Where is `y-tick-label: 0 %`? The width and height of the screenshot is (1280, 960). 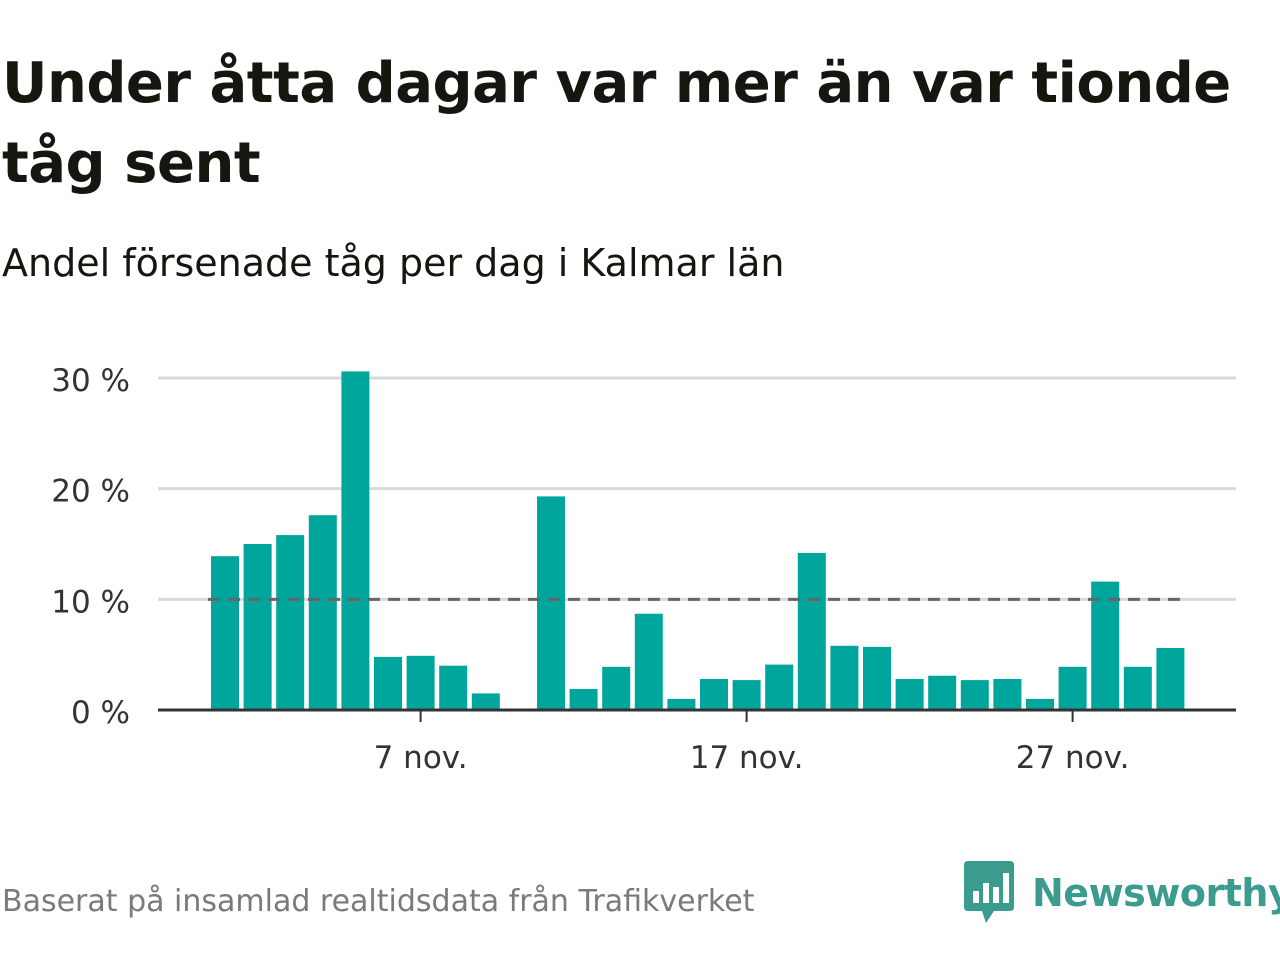 y-tick-label: 0 % is located at coordinates (100, 713).